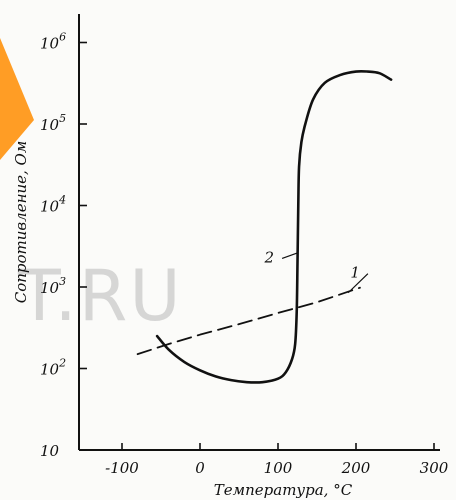 The width and height of the screenshot is (456, 500). Describe the element at coordinates (316, 271) in the screenshot. I see `curve-labels: 12` at that location.